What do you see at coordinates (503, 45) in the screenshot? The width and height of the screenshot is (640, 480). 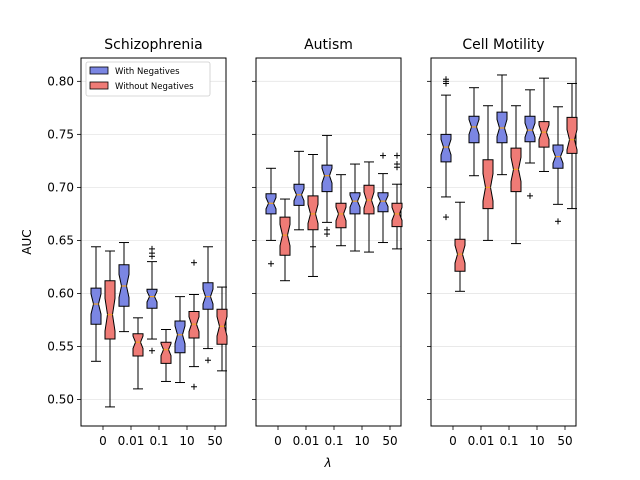 I see `panel-title: Cell Motility` at bounding box center [503, 45].